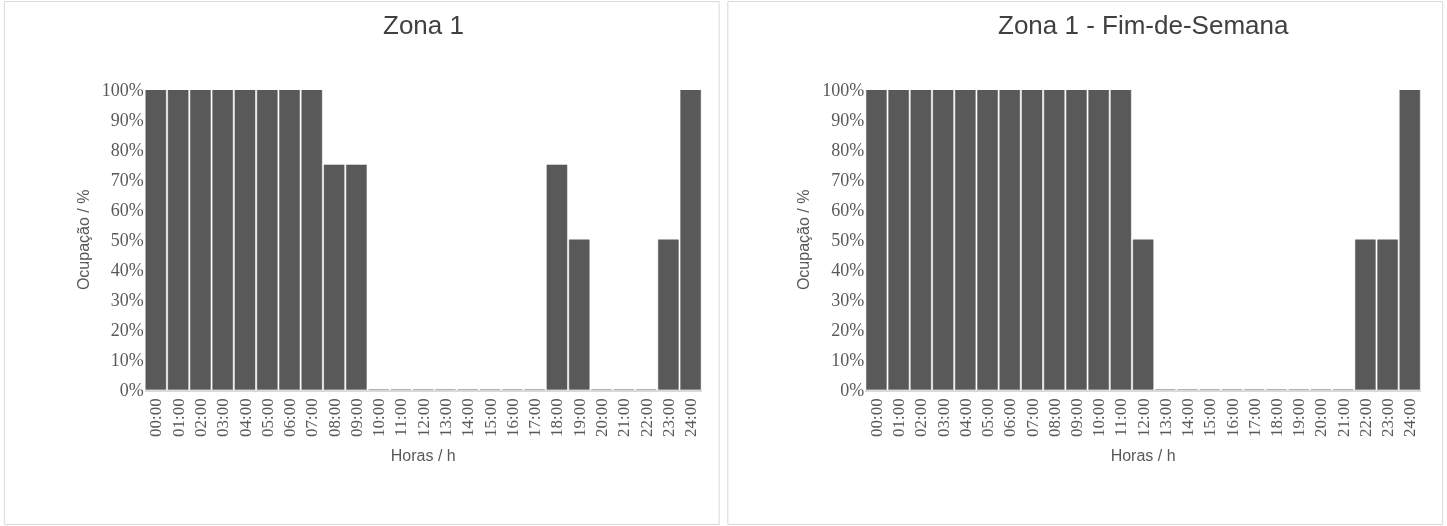 This screenshot has height=526, width=1447. Describe the element at coordinates (1143, 25) in the screenshot. I see `chart-title: Zona 1 - Fim-de-Semana` at that location.